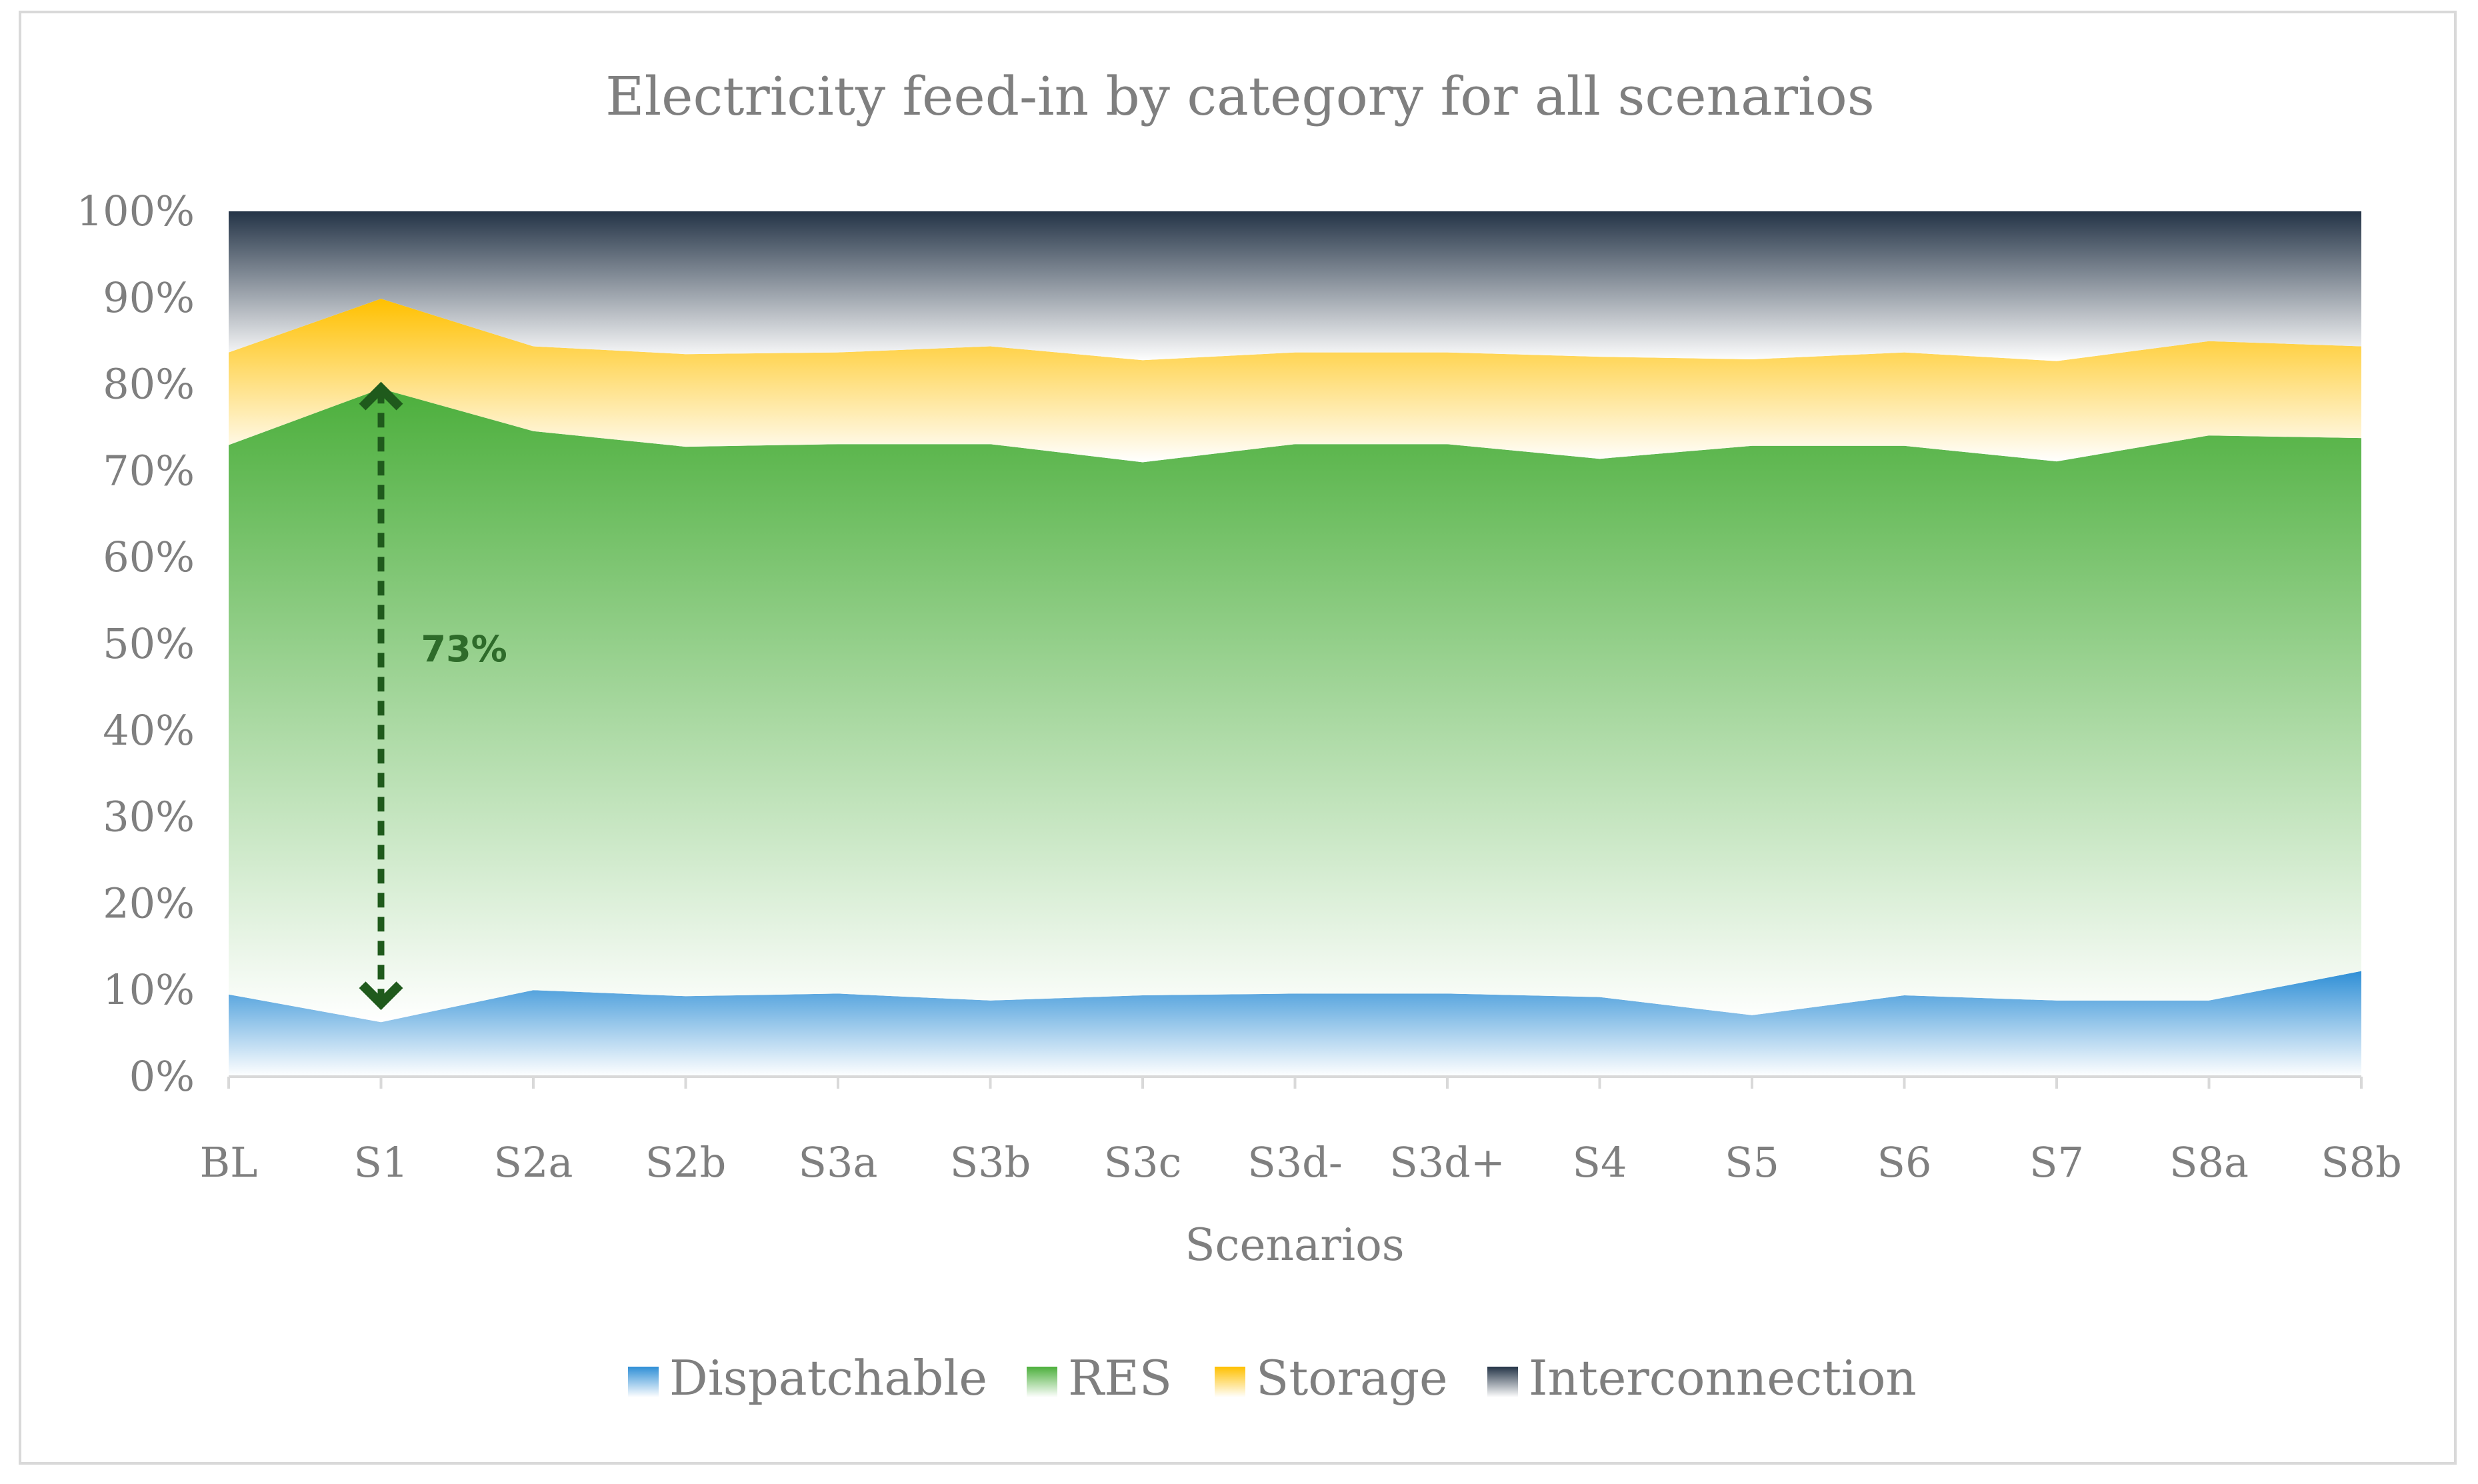 The height and width of the screenshot is (1484, 2478). What do you see at coordinates (1447, 1162) in the screenshot?
I see `x-tick-label: S3d+` at bounding box center [1447, 1162].